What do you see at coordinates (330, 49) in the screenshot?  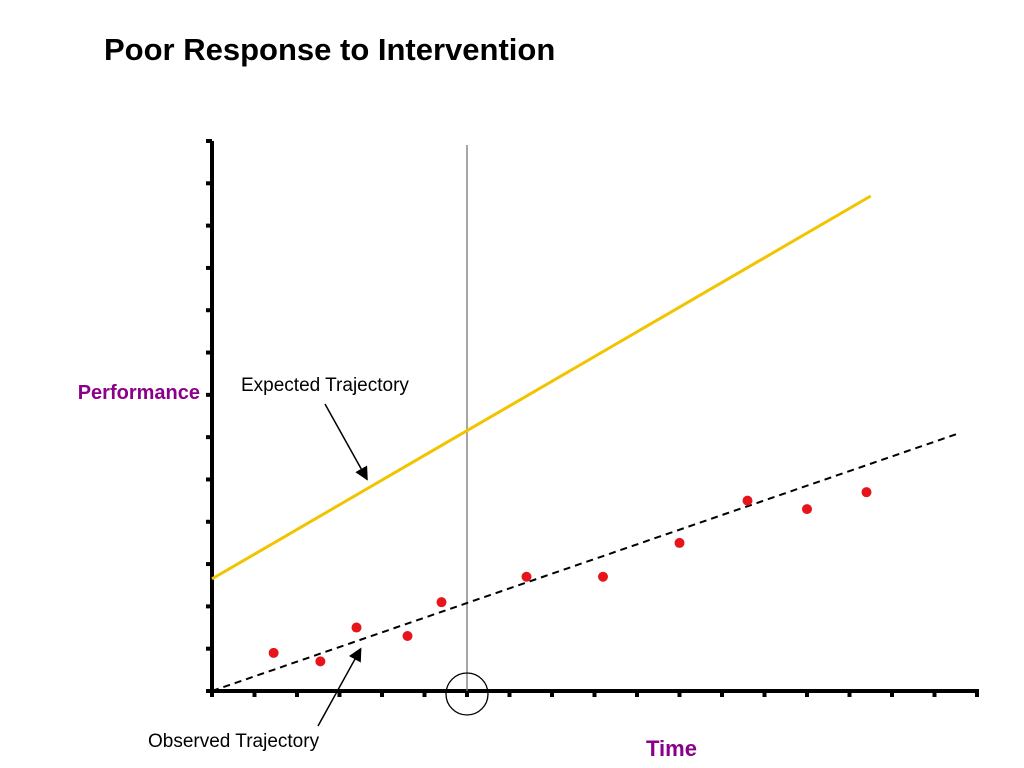 I see `slide-title: Poor Response to Intervention` at bounding box center [330, 49].